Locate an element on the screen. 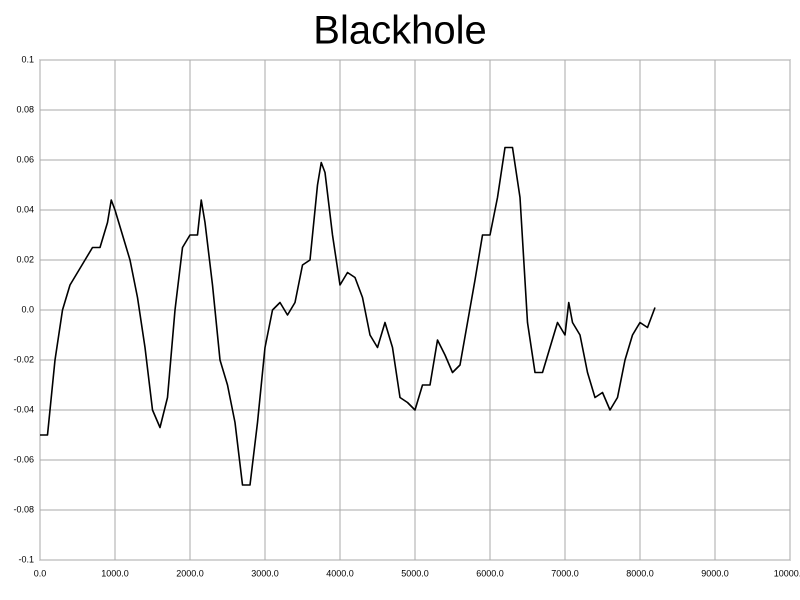 The width and height of the screenshot is (800, 600). x-tick-label: 4000.0 is located at coordinates (340, 573).